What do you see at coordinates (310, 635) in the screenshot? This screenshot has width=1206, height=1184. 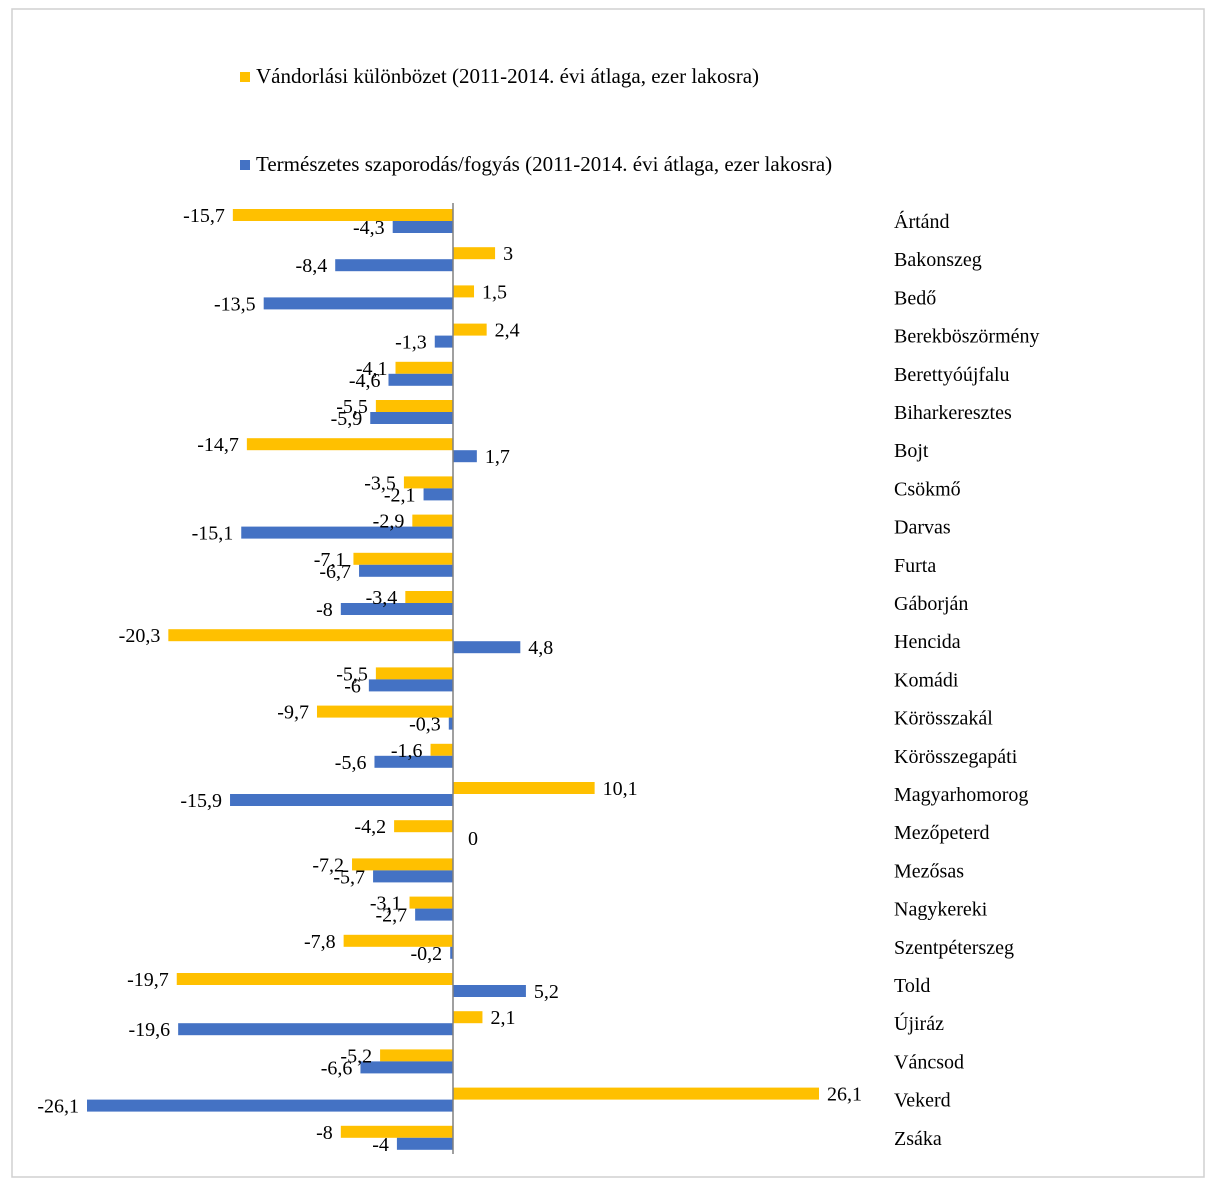 I see `bar-vandorlasi-hencida` at bounding box center [310, 635].